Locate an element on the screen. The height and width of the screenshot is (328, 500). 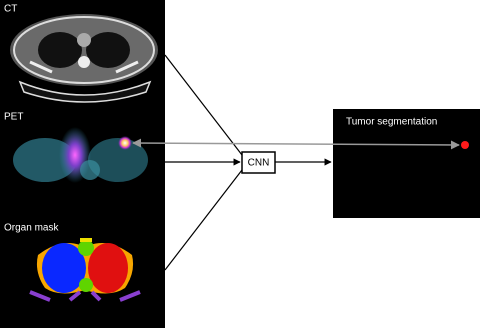
cnn-box: CNN is located at coordinates (258, 162).